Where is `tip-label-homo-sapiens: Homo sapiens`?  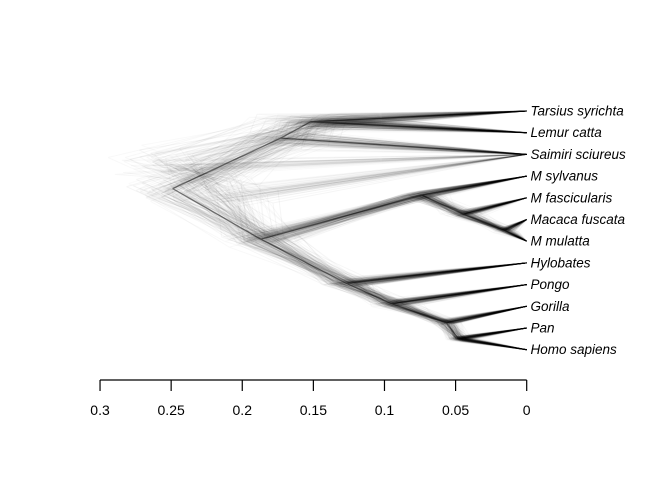 tip-label-homo-sapiens: Homo sapiens is located at coordinates (574, 349).